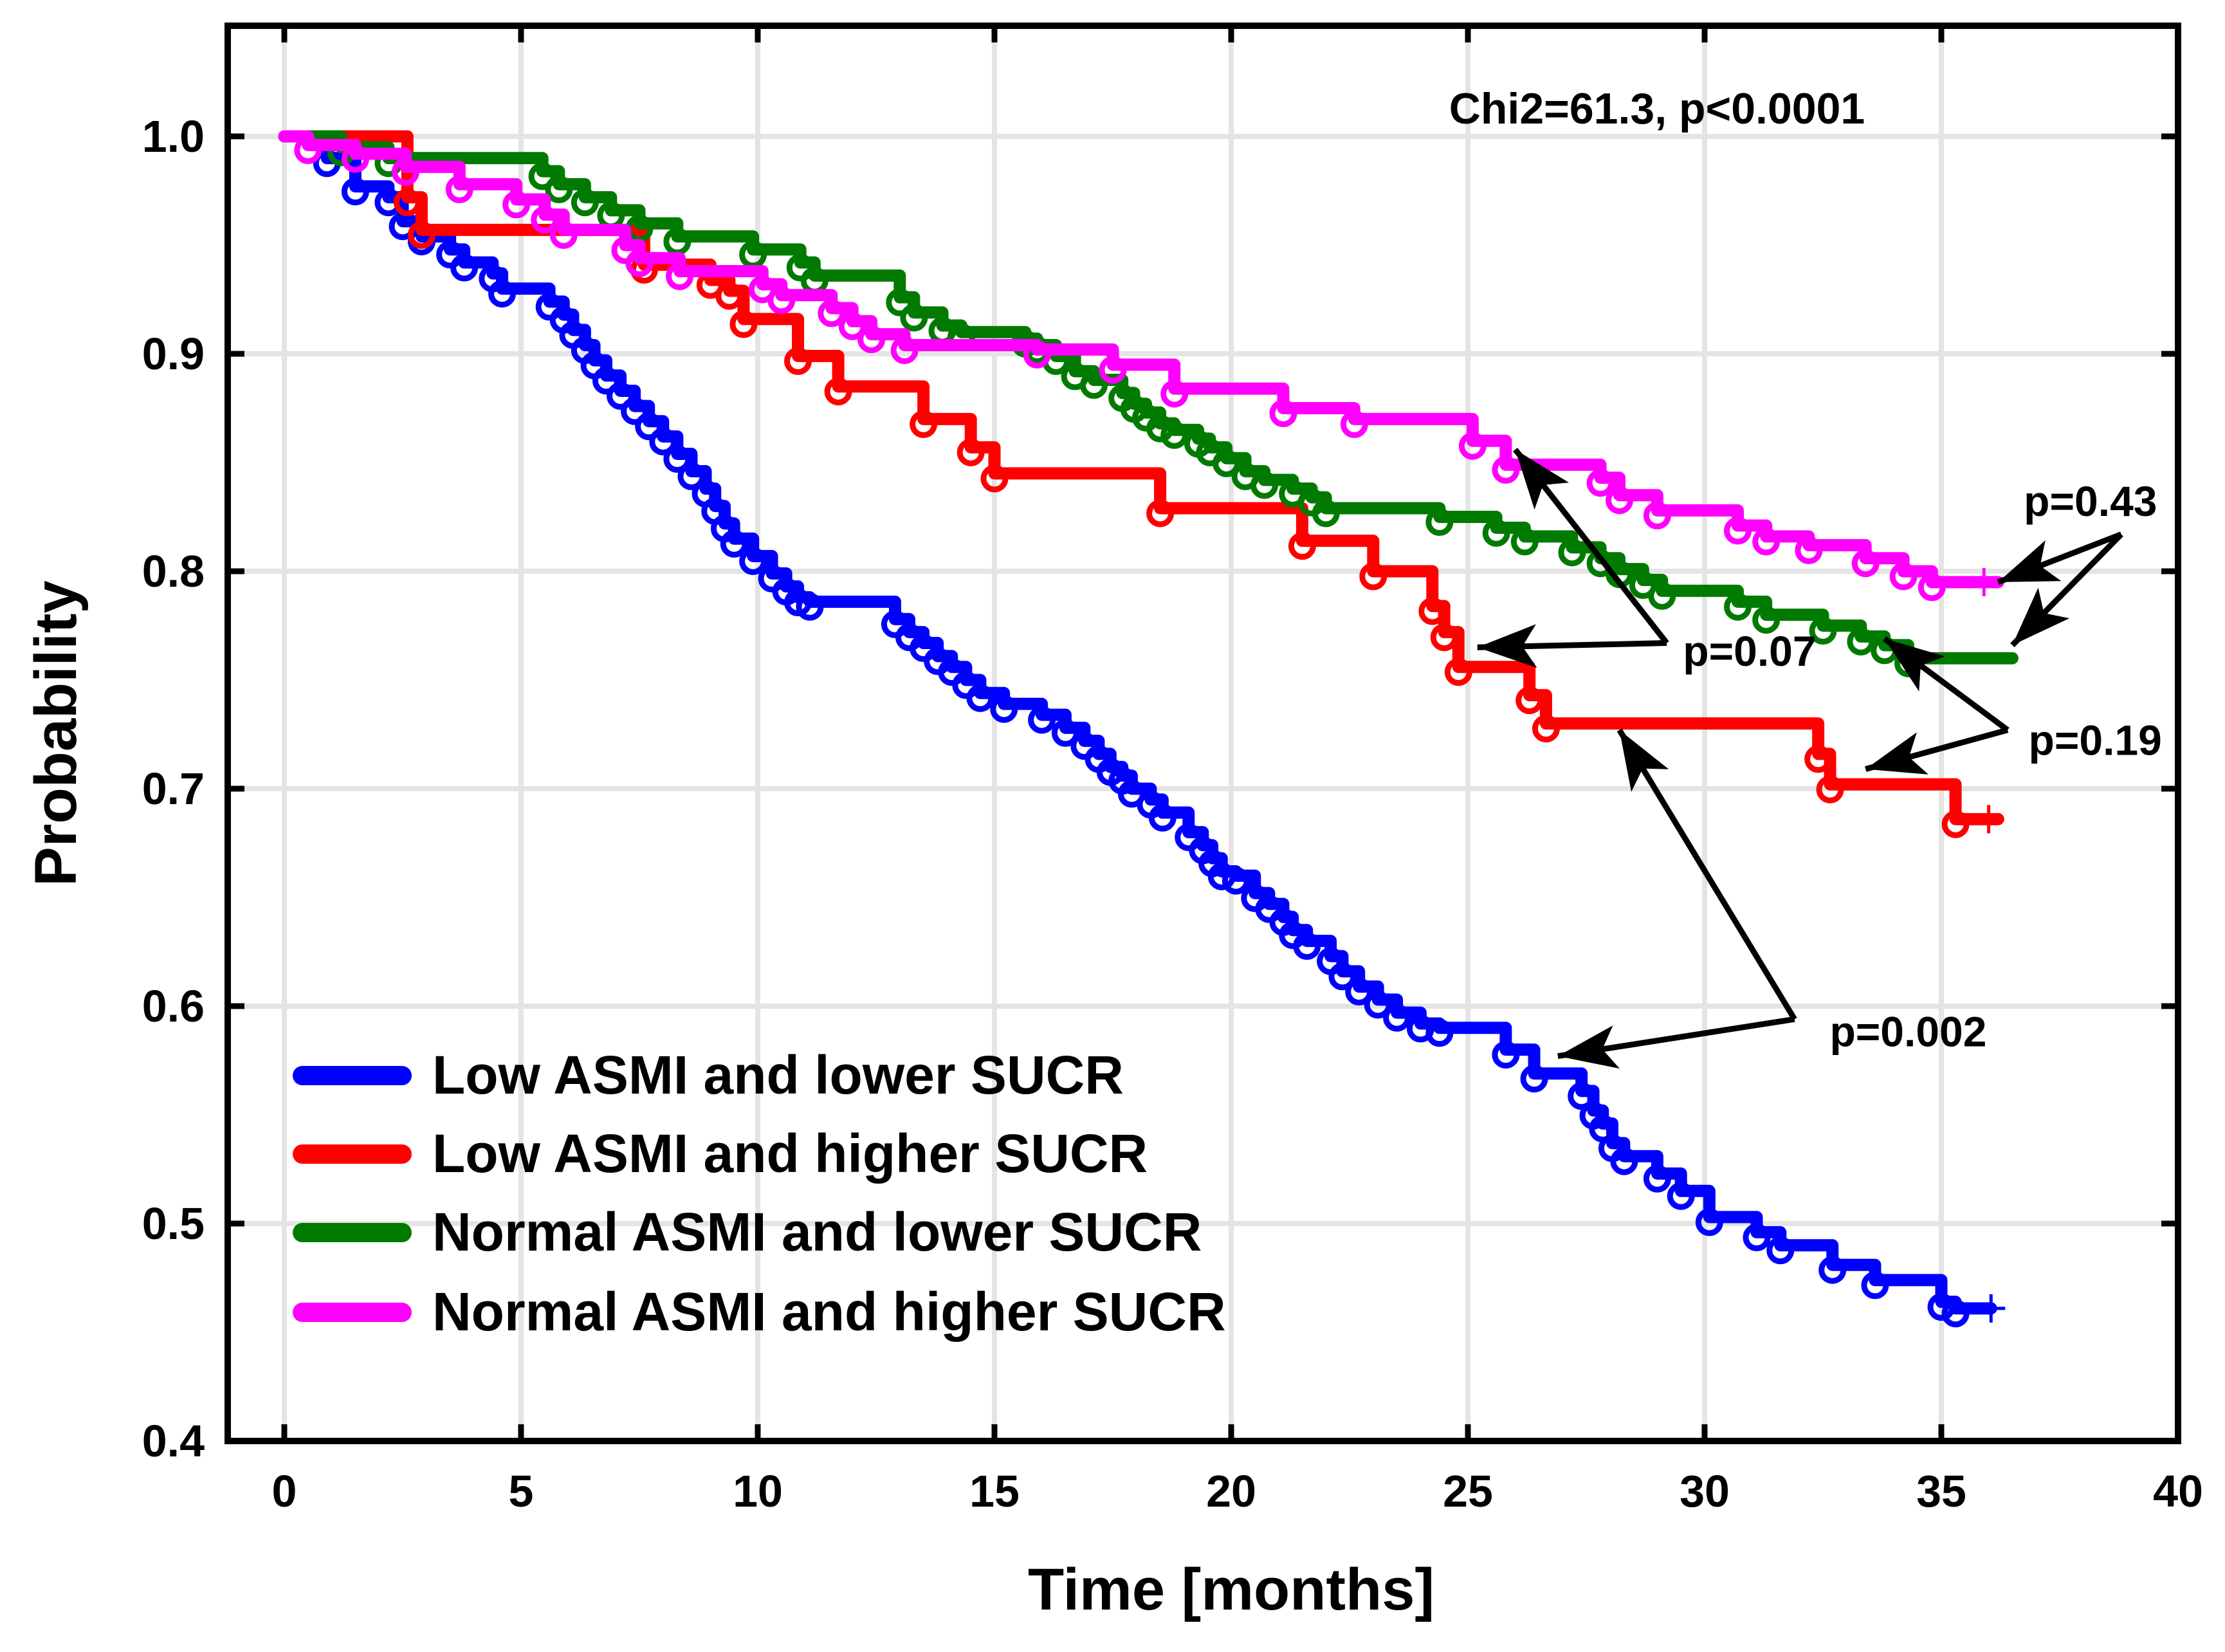 This screenshot has height=1652, width=2225. Describe the element at coordinates (2090, 501) in the screenshot. I see `p-value-label: p=0.43` at that location.